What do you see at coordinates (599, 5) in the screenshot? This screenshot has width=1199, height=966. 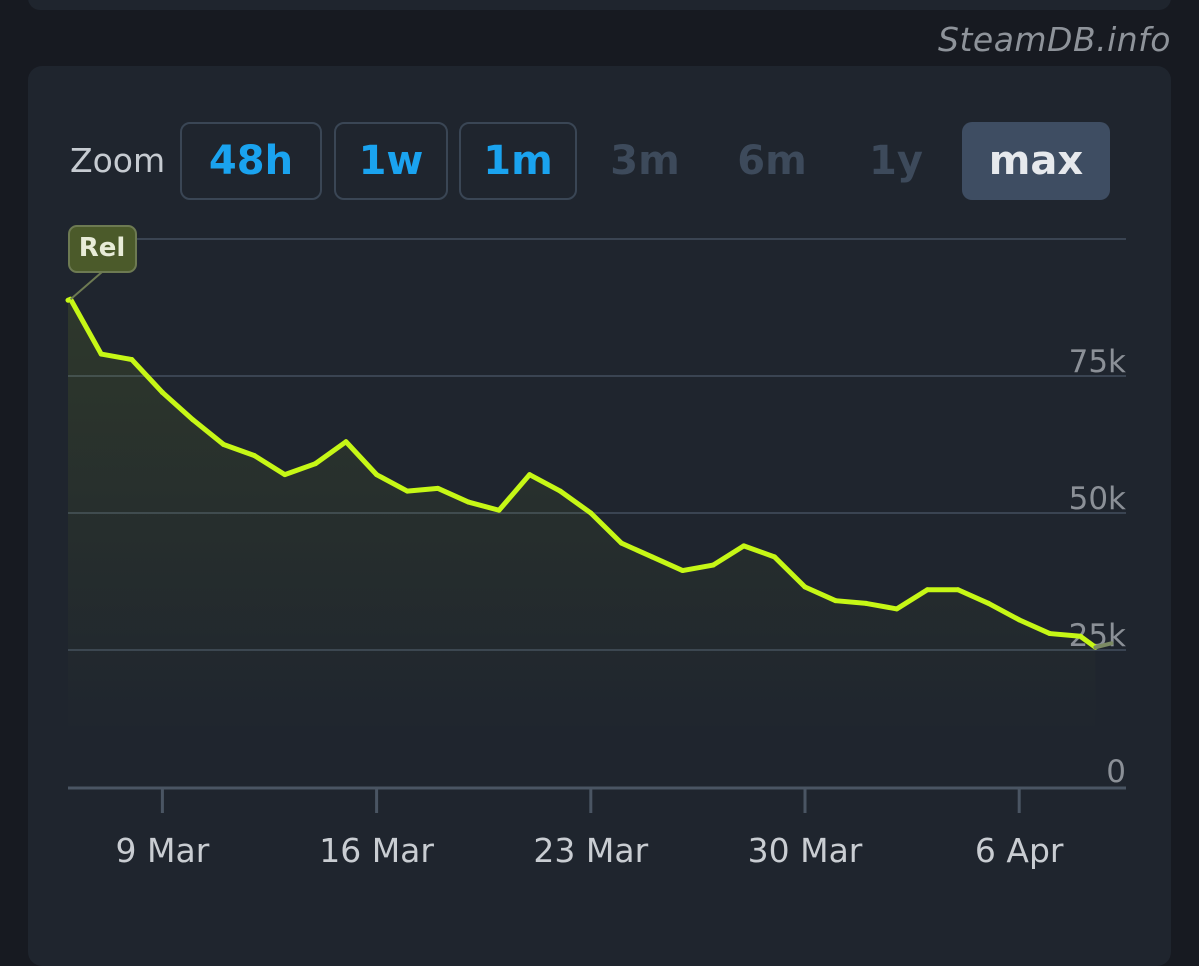 I see `previous-card` at bounding box center [599, 5].